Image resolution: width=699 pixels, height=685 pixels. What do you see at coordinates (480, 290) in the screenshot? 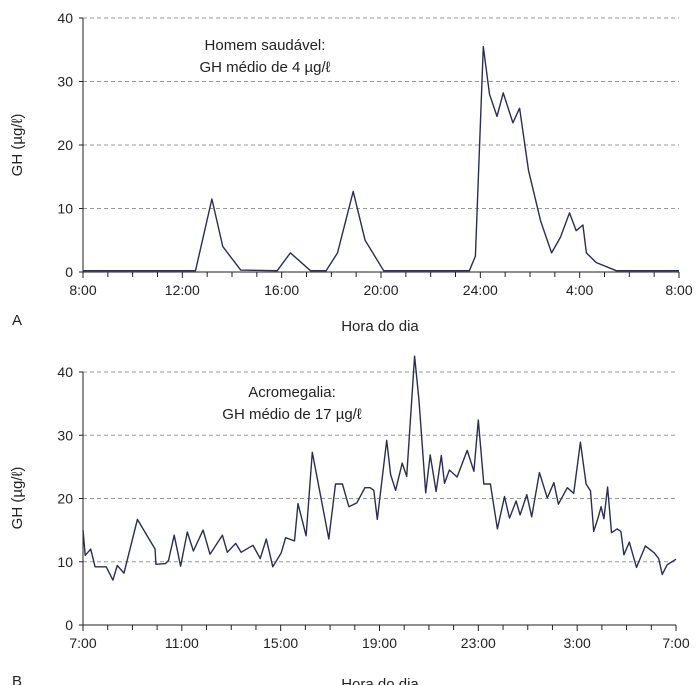
I see `x-tick-label: 24:00` at bounding box center [480, 290].